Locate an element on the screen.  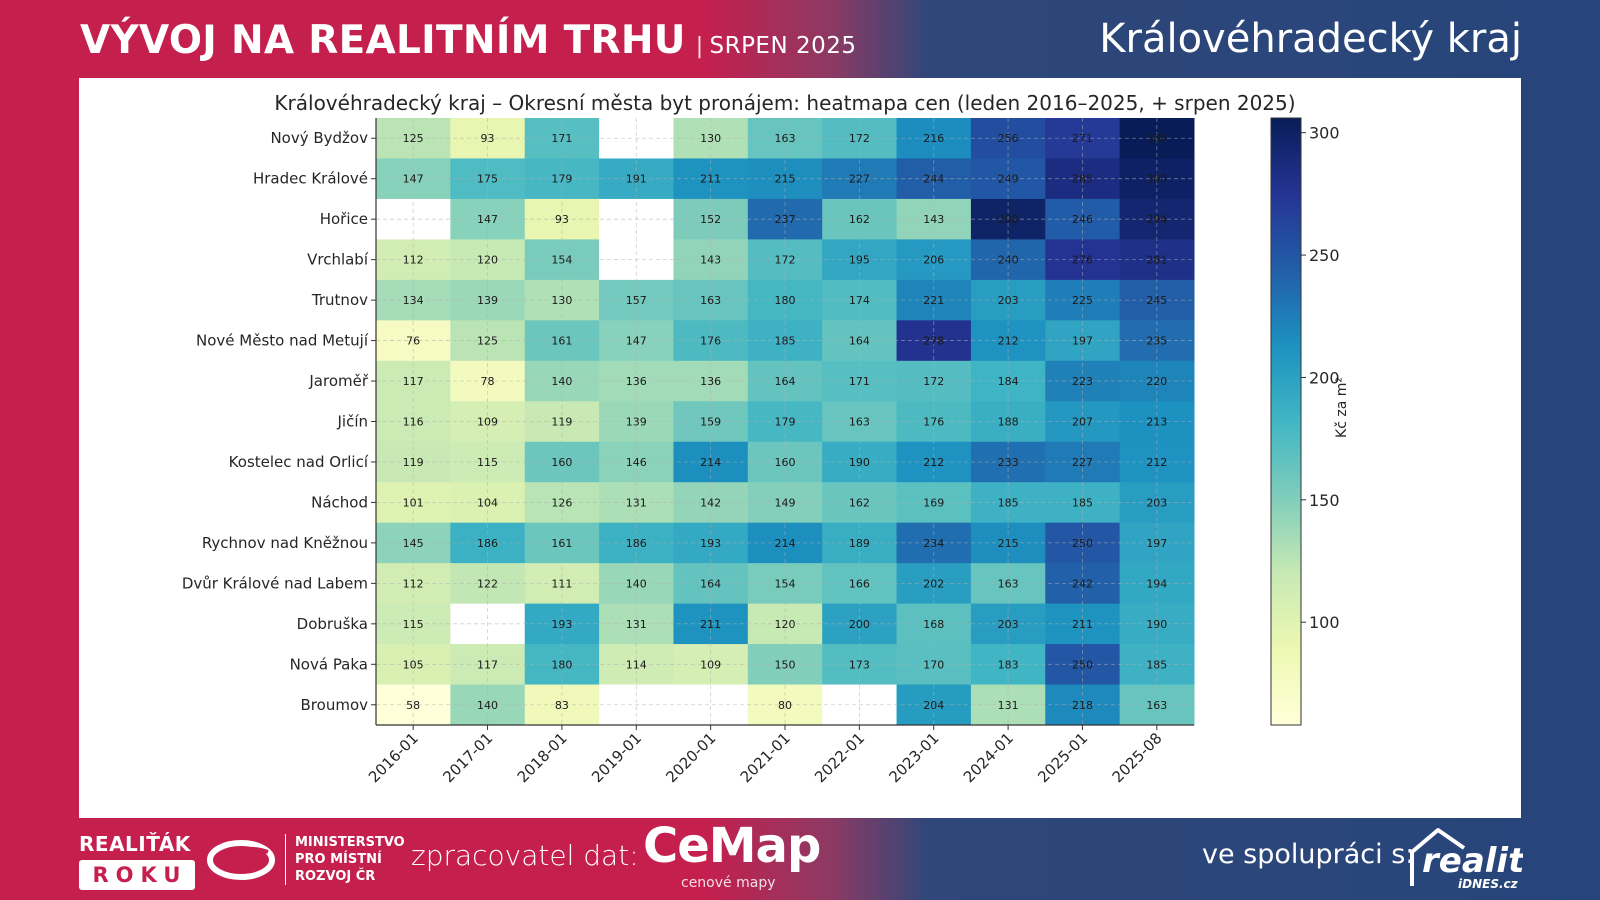
cell-value-label: 285 is located at coordinates (1082, 179).